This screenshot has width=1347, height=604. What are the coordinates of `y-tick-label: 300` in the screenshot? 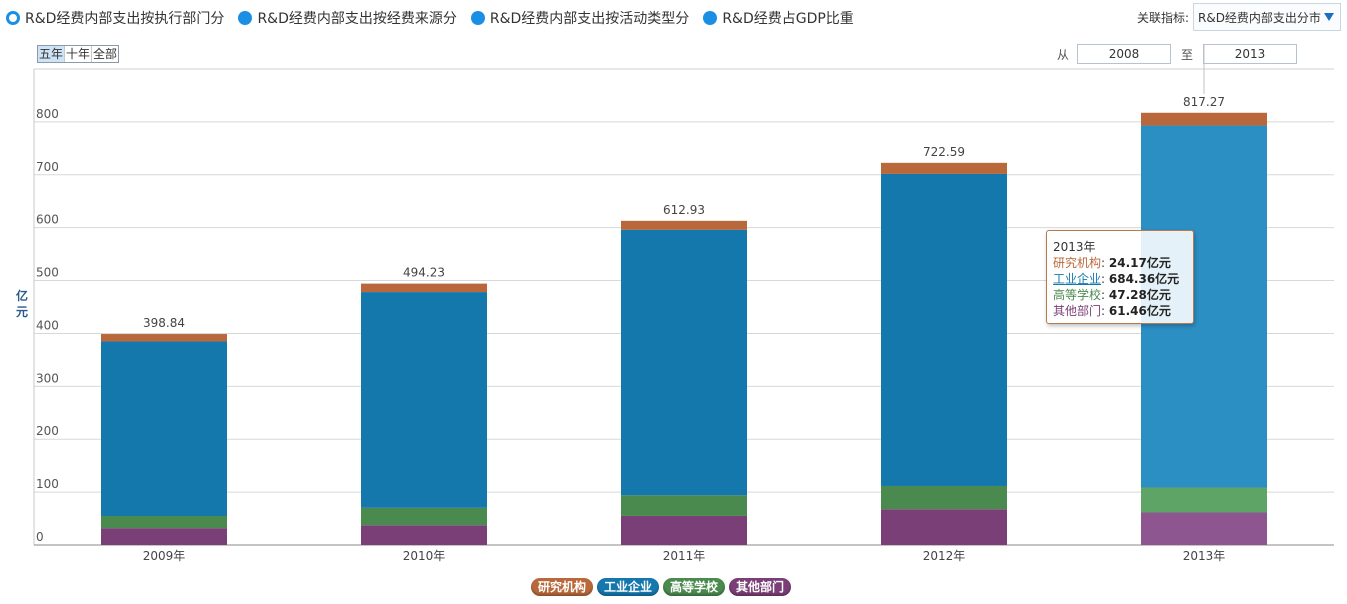 It's located at (47, 378).